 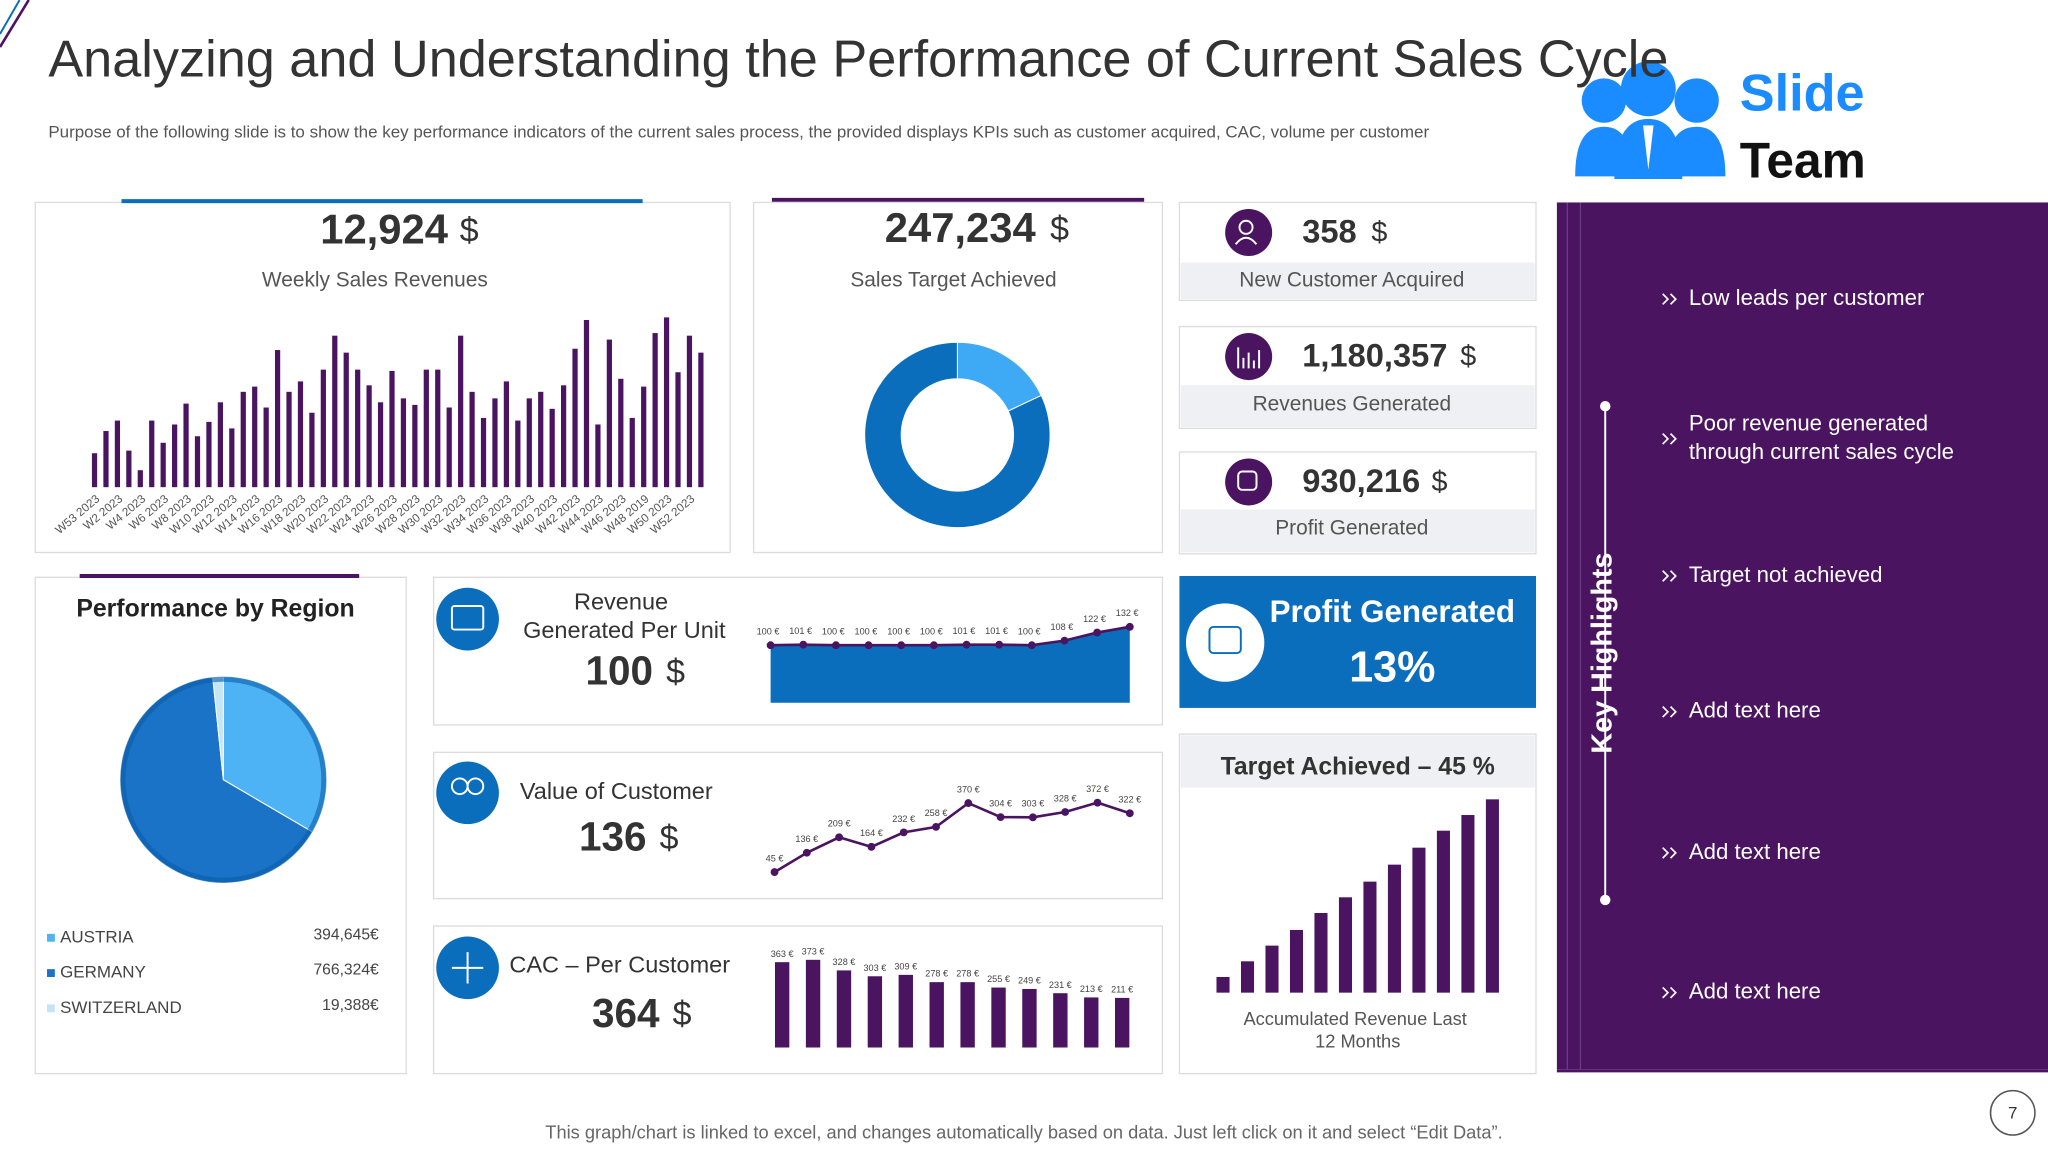 What do you see at coordinates (871, 833) in the screenshot?
I see `value-label: 164 €` at bounding box center [871, 833].